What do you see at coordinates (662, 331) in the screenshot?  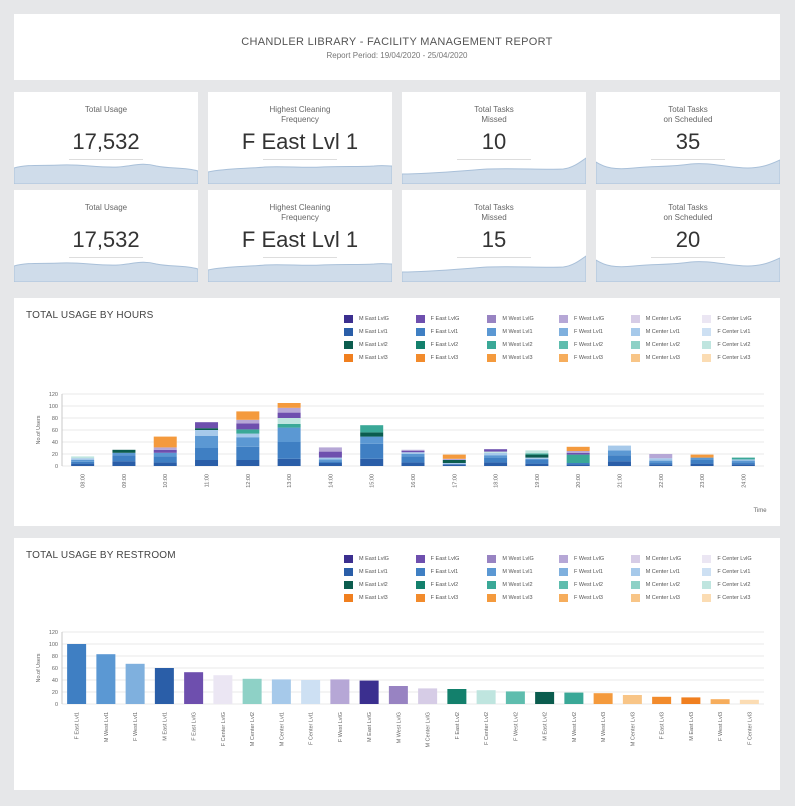 I see `legend-label: M Center Lvl1` at bounding box center [662, 331].